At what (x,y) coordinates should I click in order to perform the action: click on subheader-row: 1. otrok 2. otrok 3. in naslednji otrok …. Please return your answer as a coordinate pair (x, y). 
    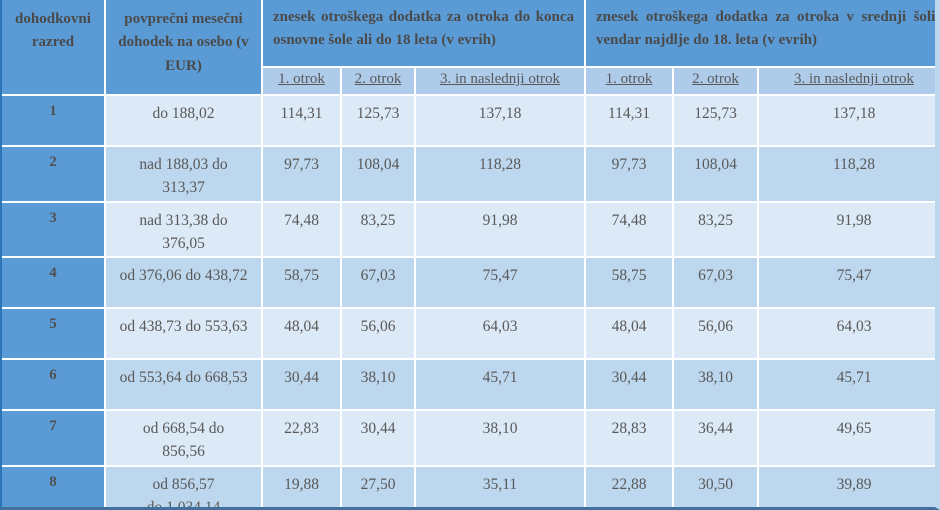
    Looking at the image, I should click on (468, 81).